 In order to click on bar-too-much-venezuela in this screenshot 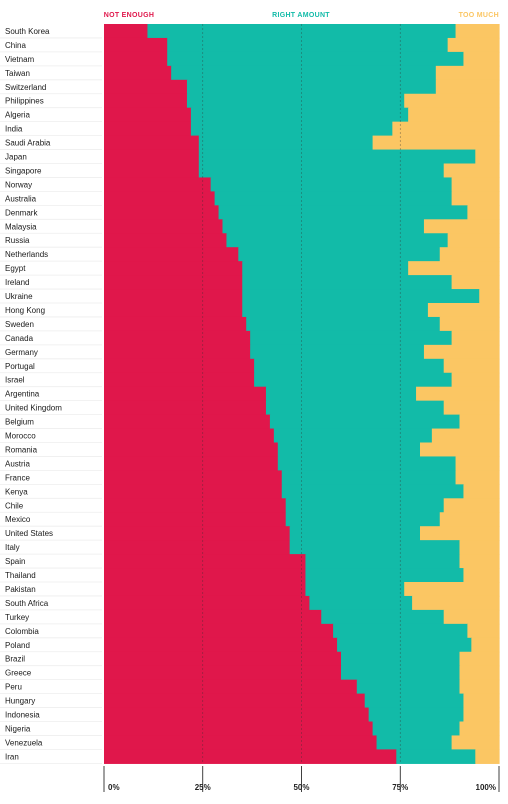, I will do `click(475, 742)`.